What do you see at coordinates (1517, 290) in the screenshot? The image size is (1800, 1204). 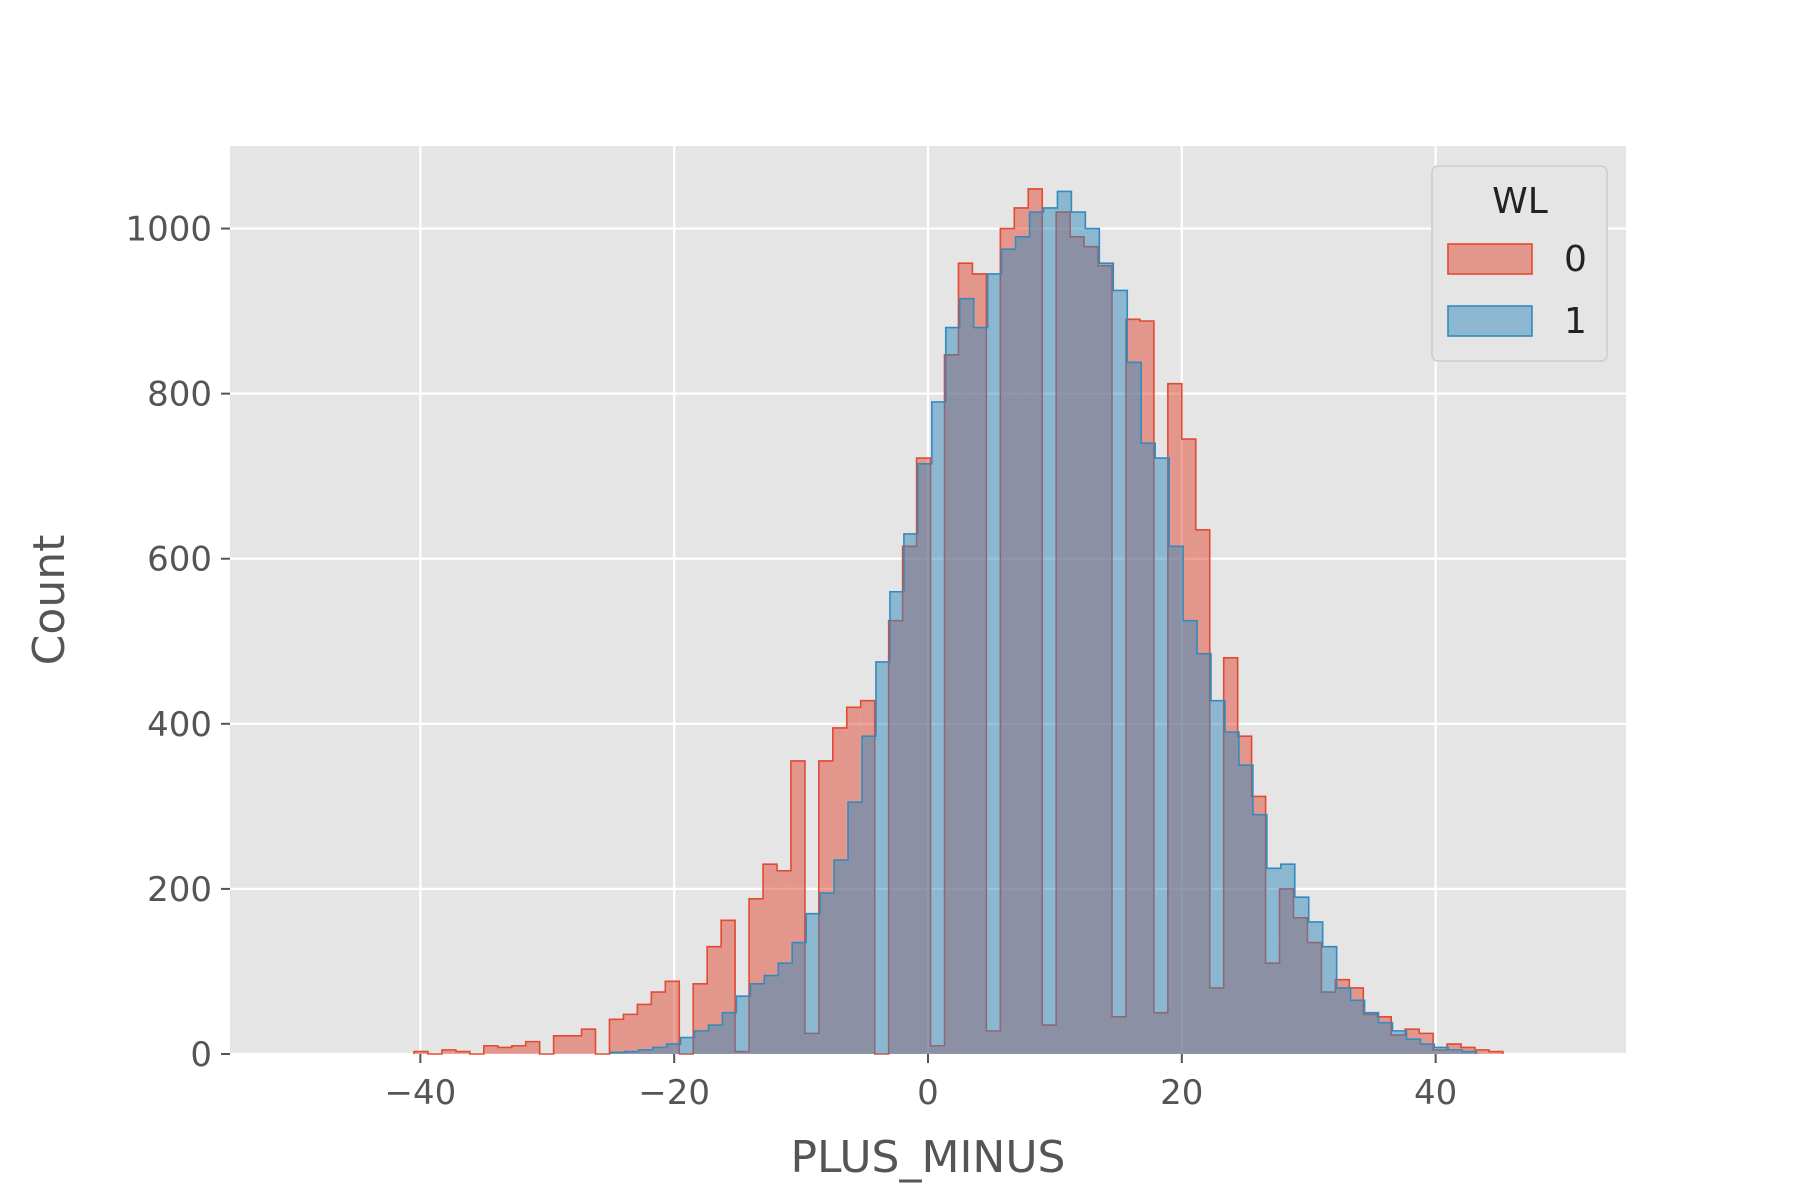 I see `legend-entries: 01` at bounding box center [1517, 290].